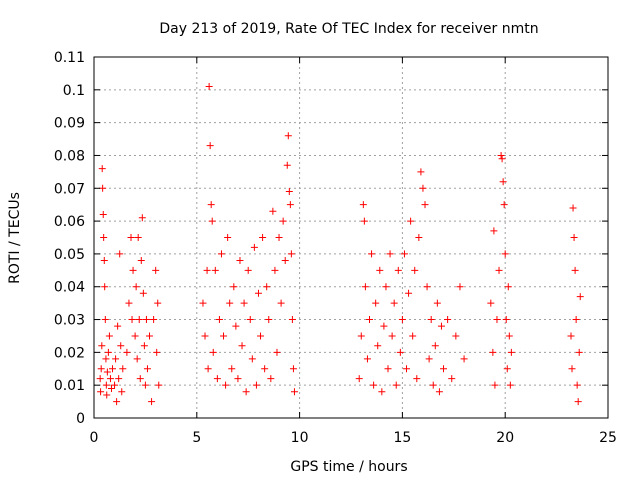 The width and height of the screenshot is (640, 480). Describe the element at coordinates (69, 321) in the screenshot. I see `y-tick-label: 0.03` at that location.